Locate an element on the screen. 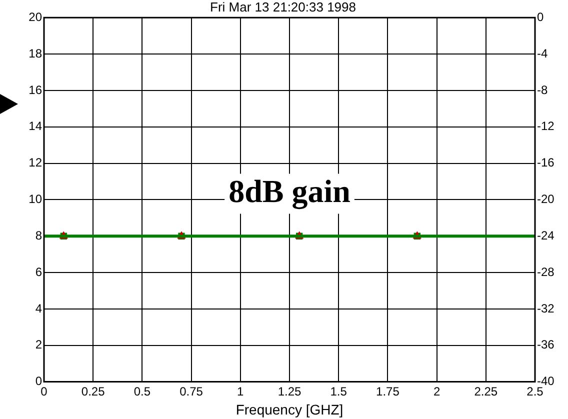 The height and width of the screenshot is (419, 568). y2-tick-label: -24 is located at coordinates (546, 235).